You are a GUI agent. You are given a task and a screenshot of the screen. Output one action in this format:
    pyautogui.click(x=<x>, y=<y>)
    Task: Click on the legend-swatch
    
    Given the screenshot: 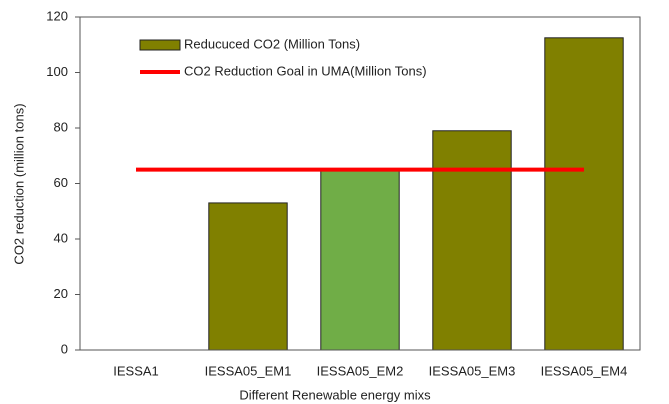 What is the action you would take?
    pyautogui.click(x=160, y=45)
    